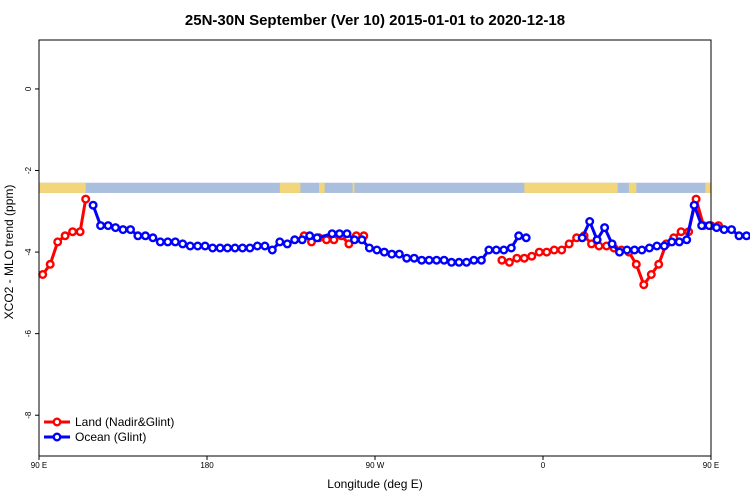  Describe the element at coordinates (420, 233) in the screenshot. I see `series-line` at that location.